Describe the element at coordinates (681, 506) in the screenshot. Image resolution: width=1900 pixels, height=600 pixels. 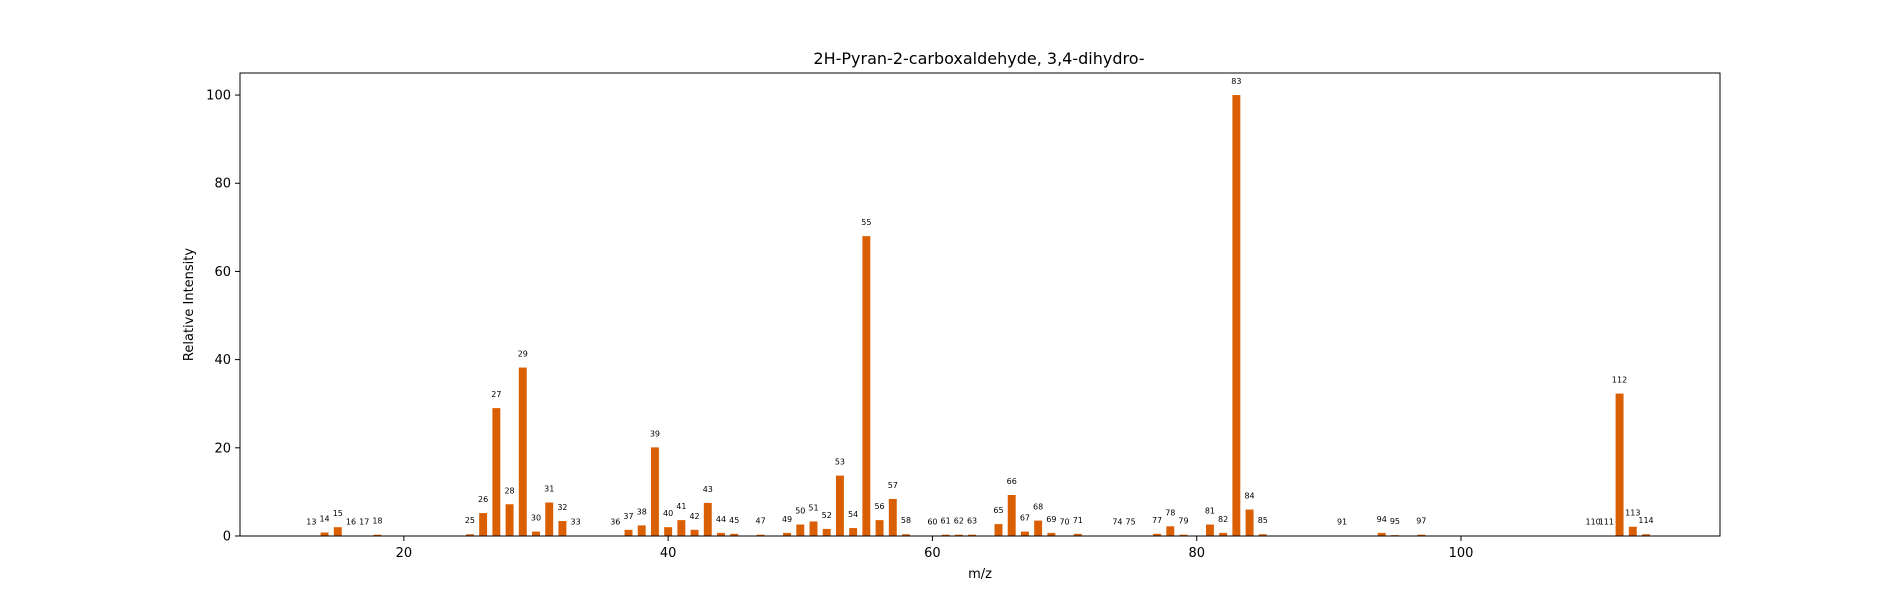
I see `bar-label-mz-41: 41` at that location.